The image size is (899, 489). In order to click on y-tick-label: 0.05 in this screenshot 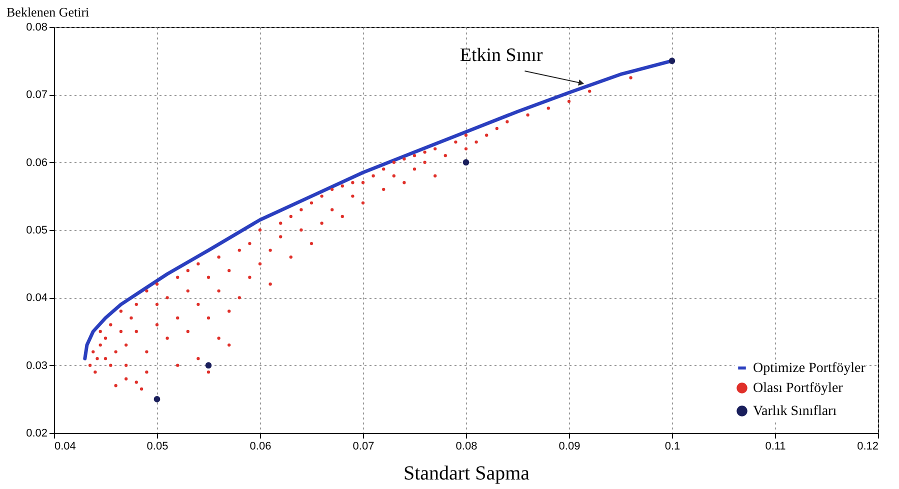, I will do `click(37, 230)`.